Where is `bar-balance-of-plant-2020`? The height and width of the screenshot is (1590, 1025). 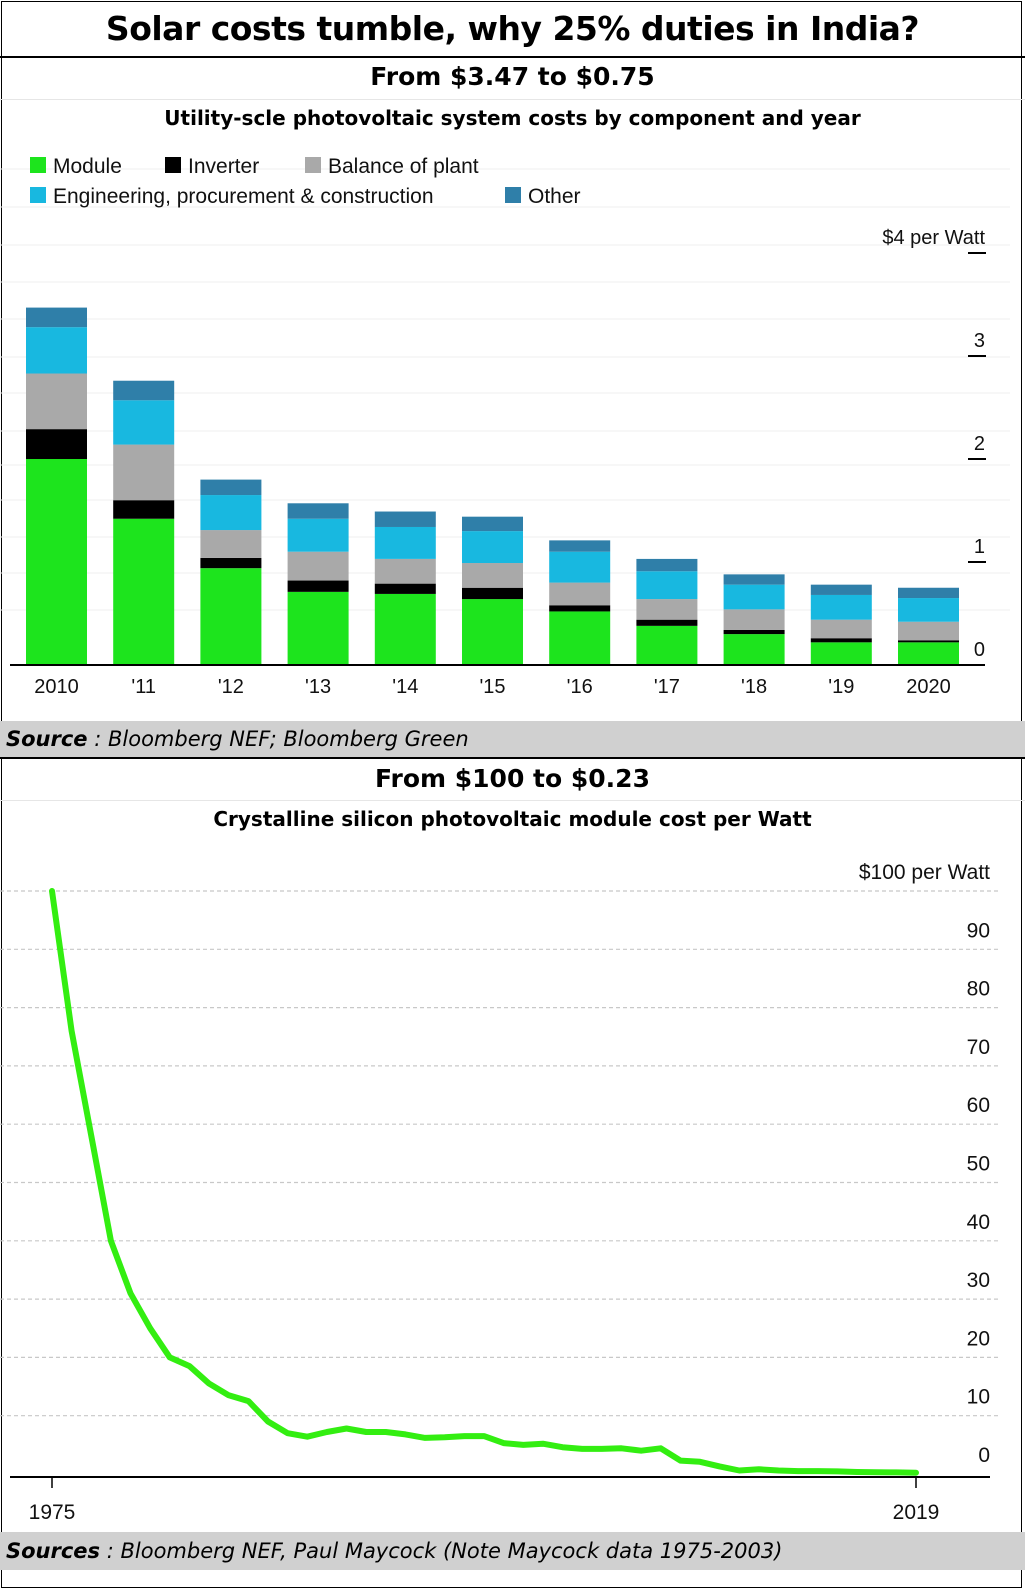 bar-balance-of-plant-2020 is located at coordinates (928, 631).